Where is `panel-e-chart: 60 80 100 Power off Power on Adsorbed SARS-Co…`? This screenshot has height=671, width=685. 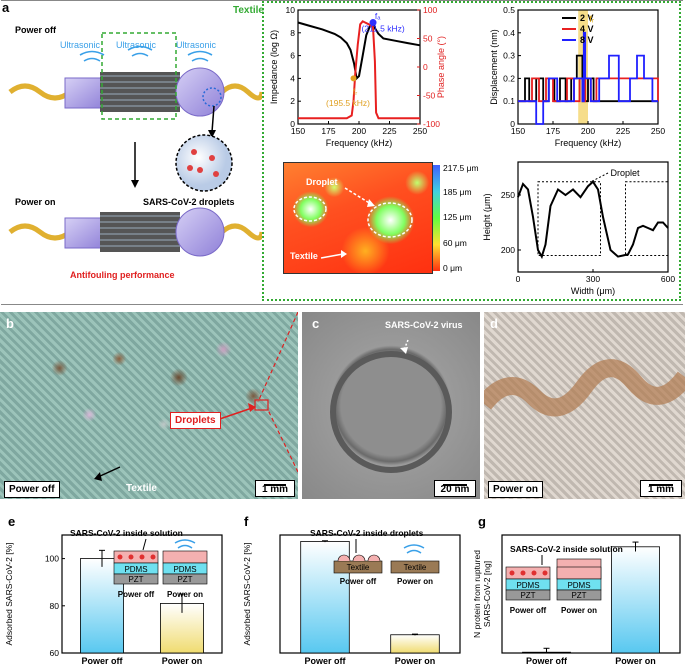 panel-e-chart: 60 80 100 Power off Power on Adsorbed SARS-Co… is located at coordinates (113, 597).